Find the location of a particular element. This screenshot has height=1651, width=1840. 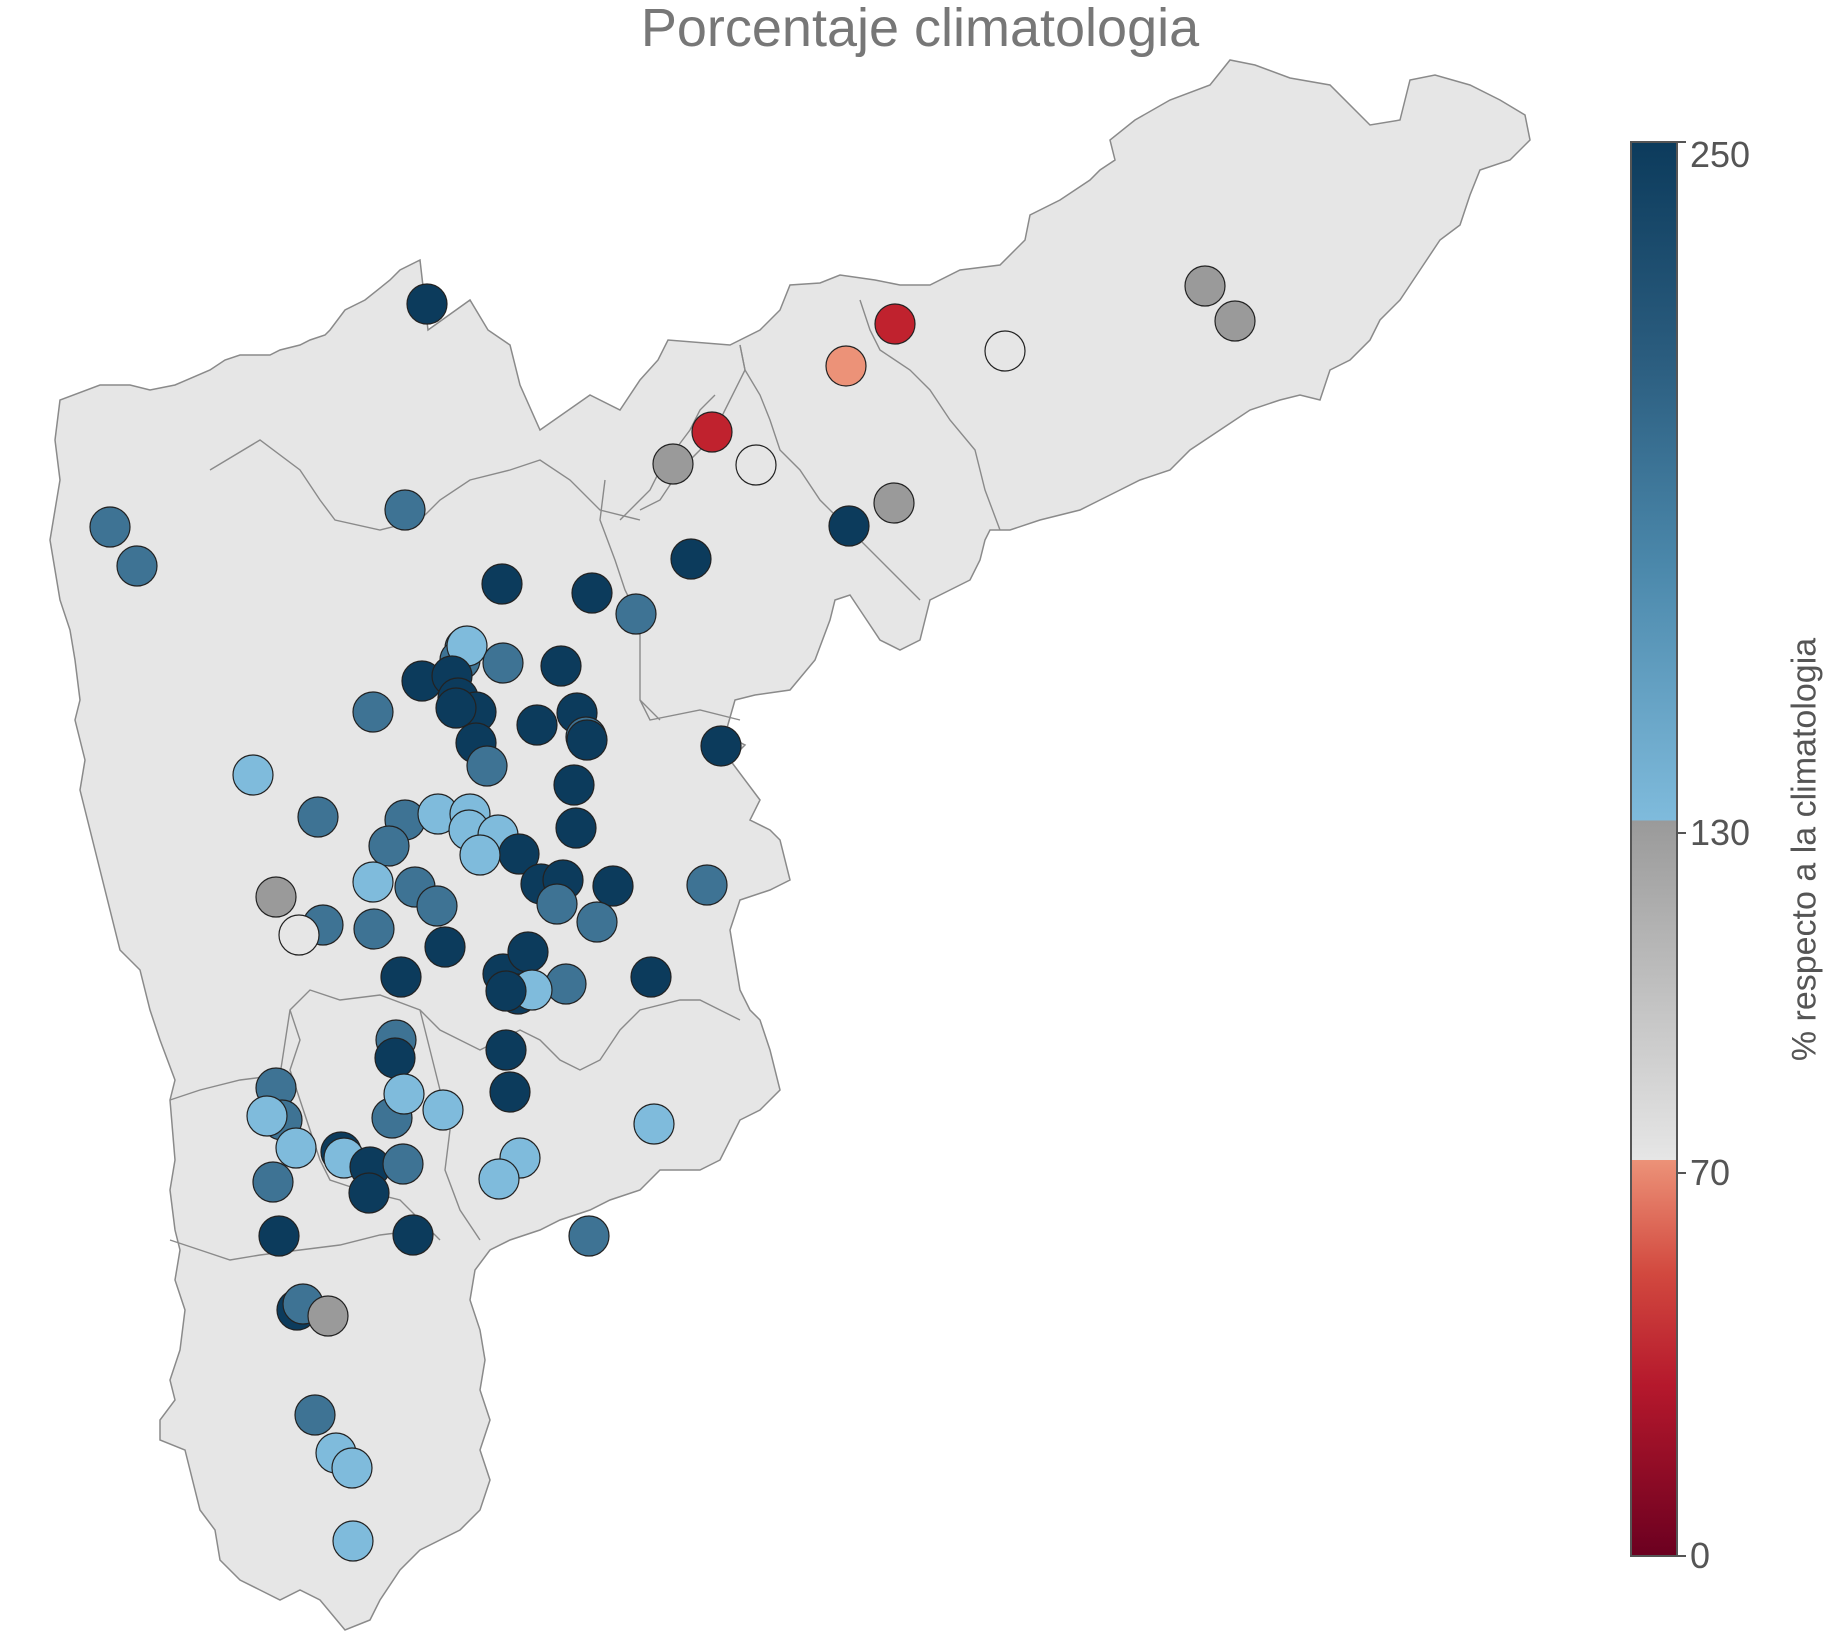

legend-title: % respecto a la climatologia is located at coordinates (1804, 849).